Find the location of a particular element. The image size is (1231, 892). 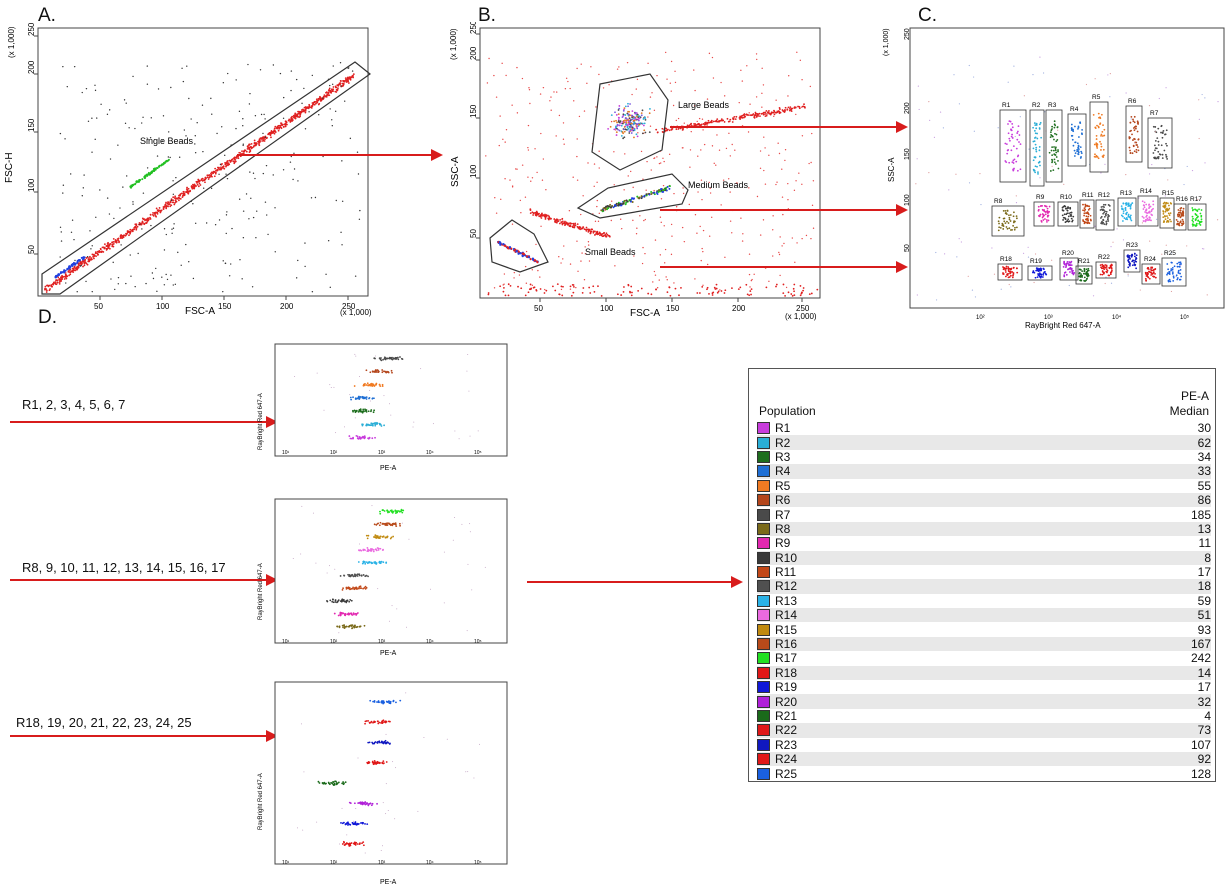

table-cell-population: R19 is located at coordinates (963, 687).